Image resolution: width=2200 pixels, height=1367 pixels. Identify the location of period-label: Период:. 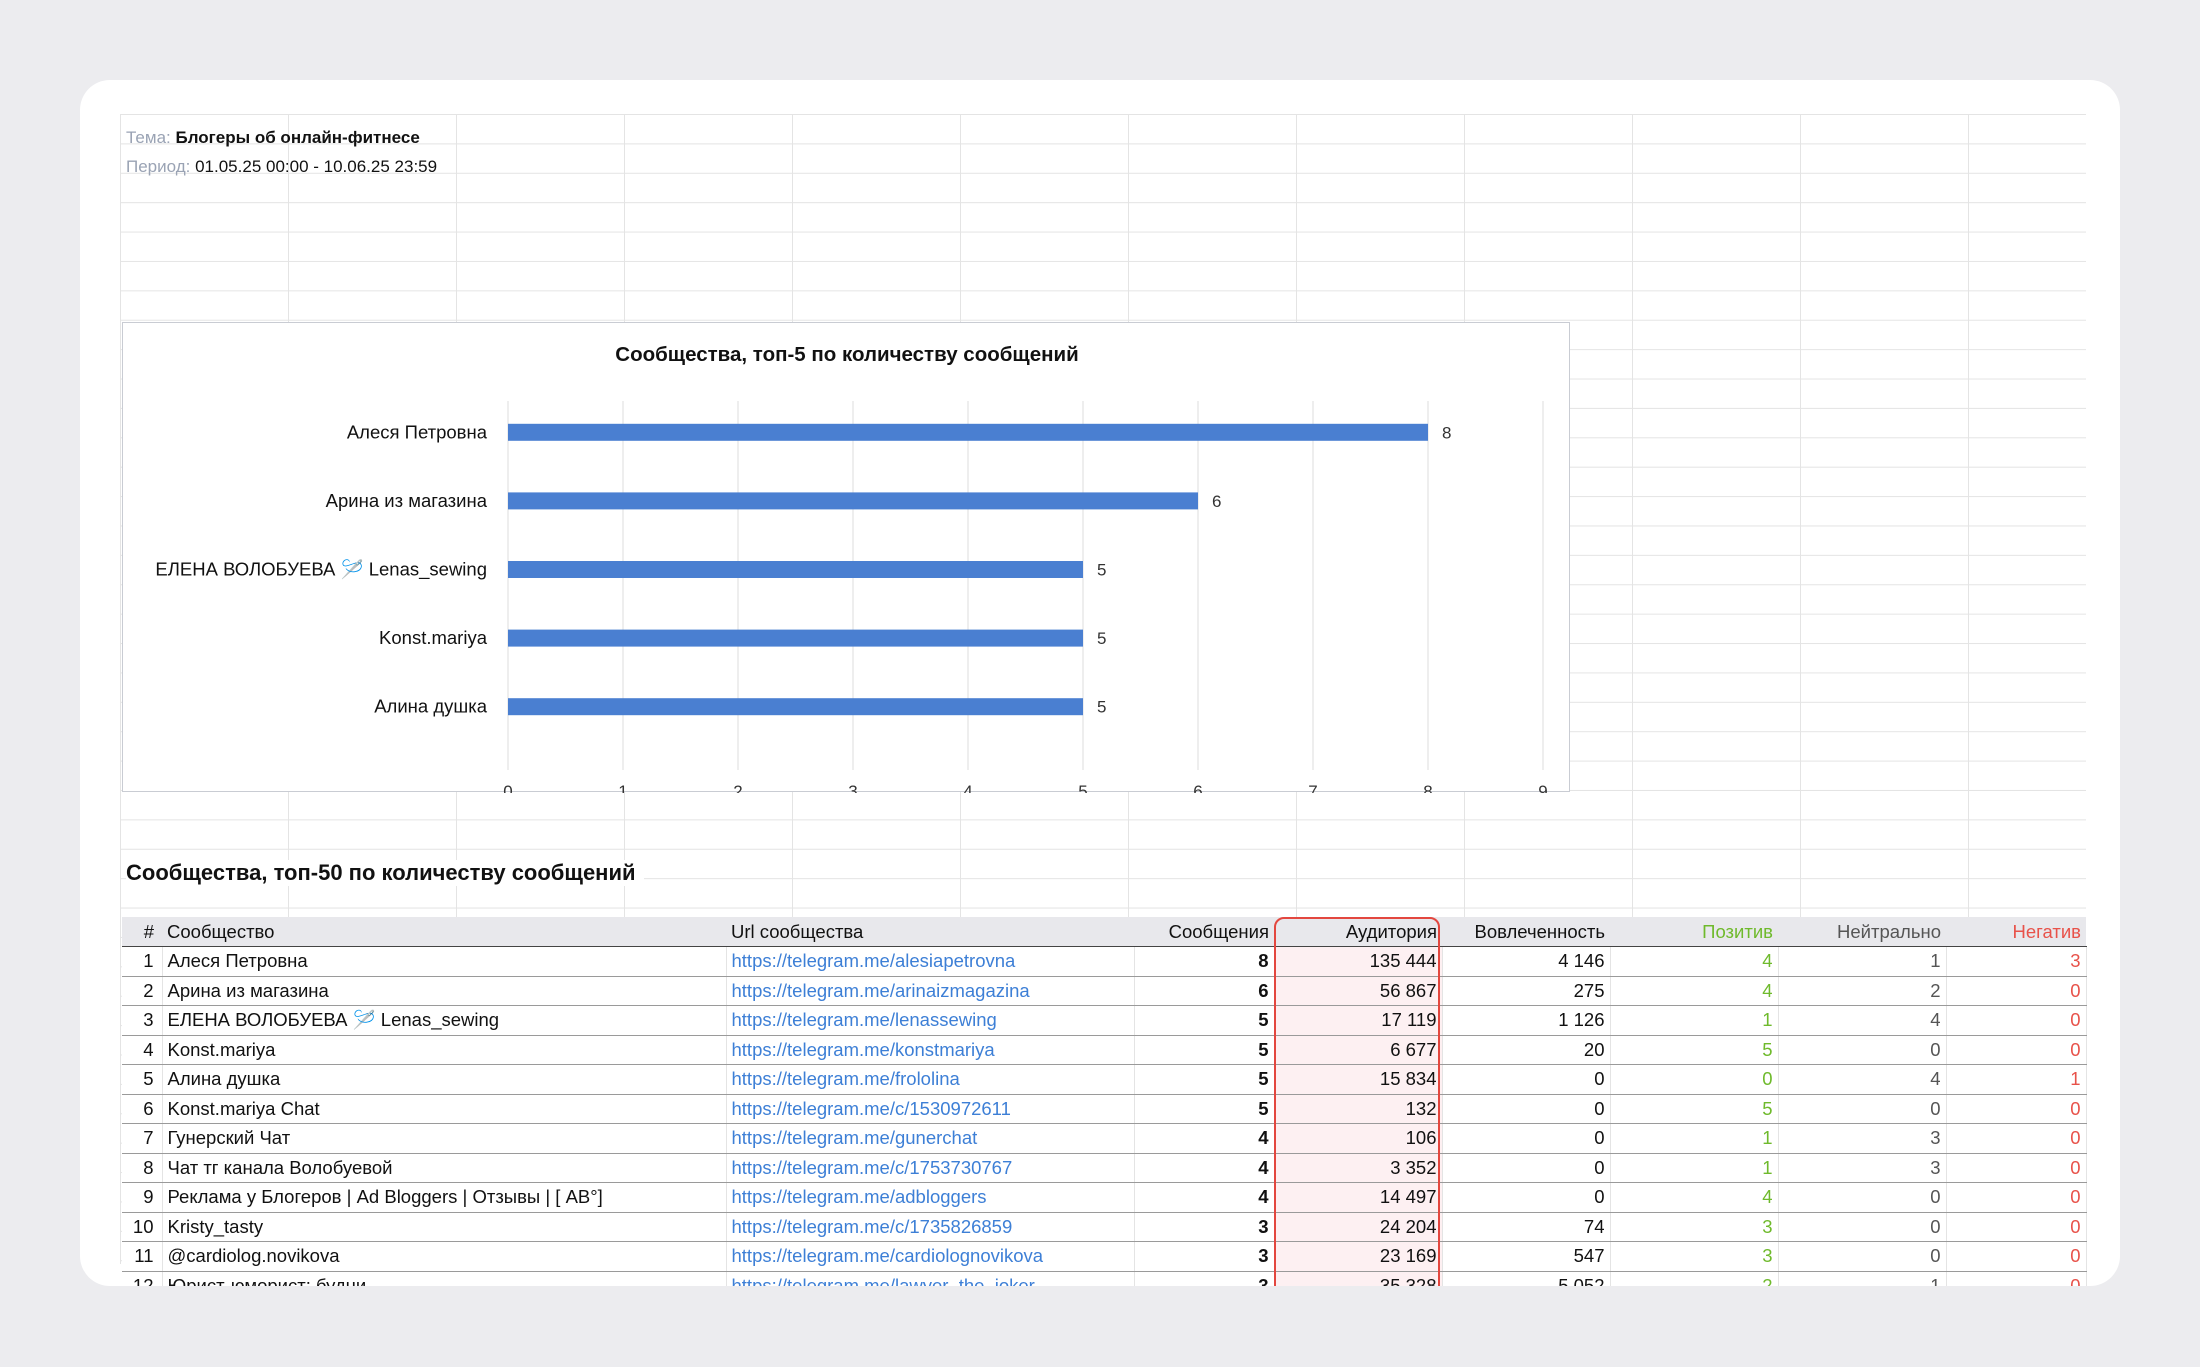
(158, 166).